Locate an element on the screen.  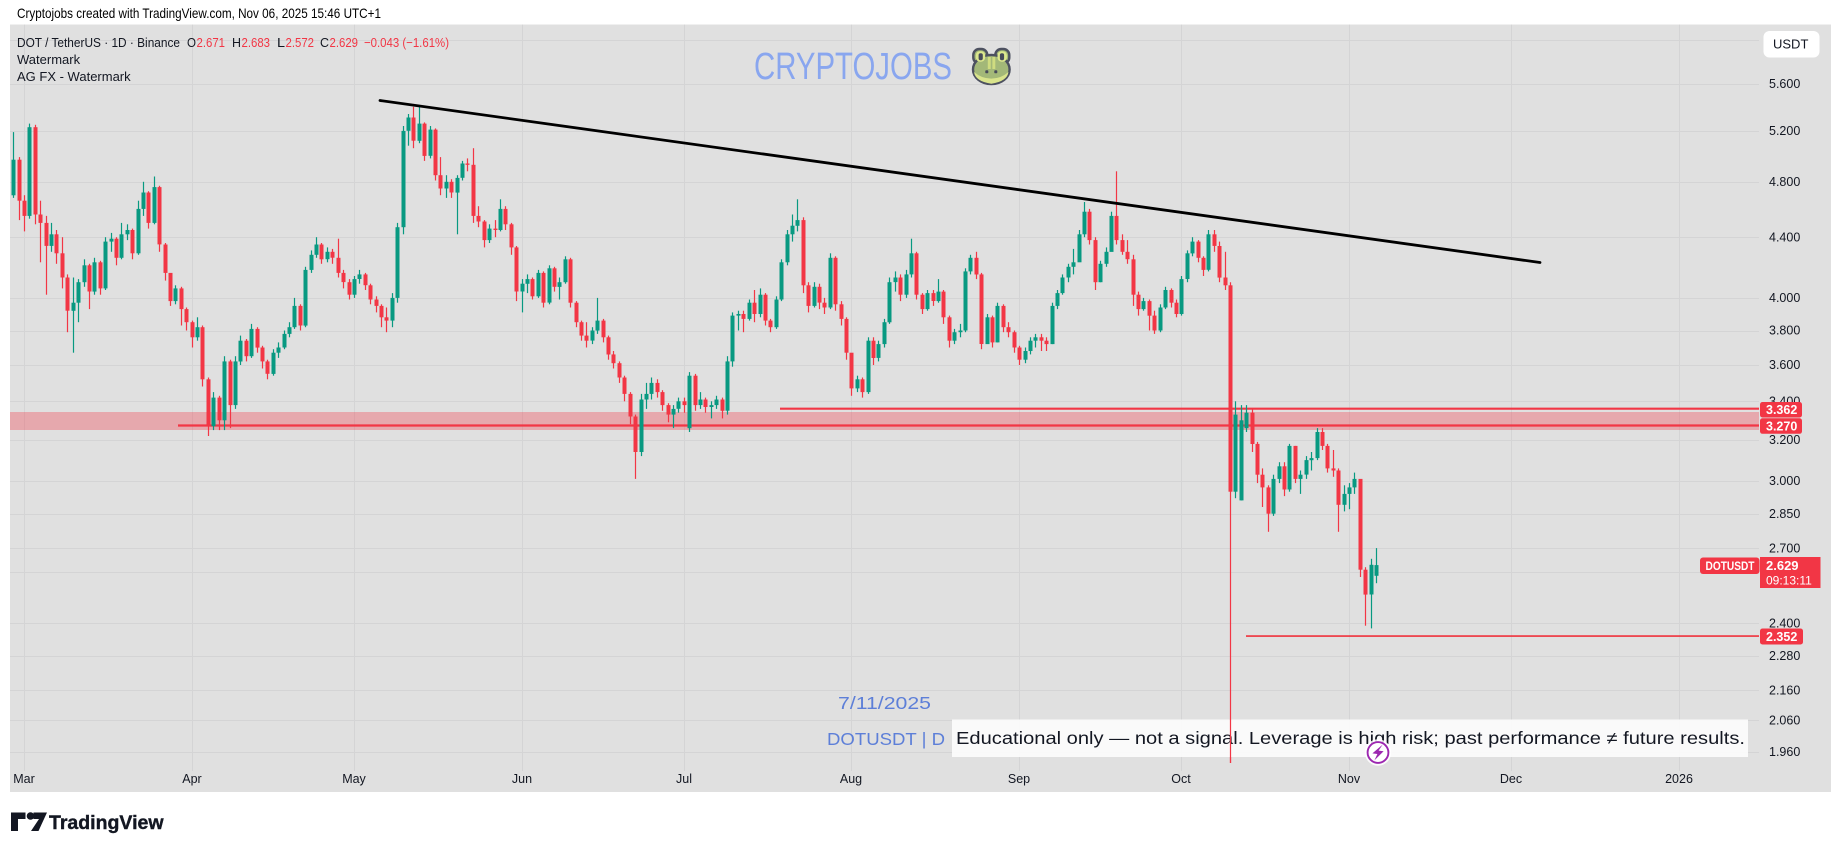
svg-text: L is located at coordinates (281, 42).